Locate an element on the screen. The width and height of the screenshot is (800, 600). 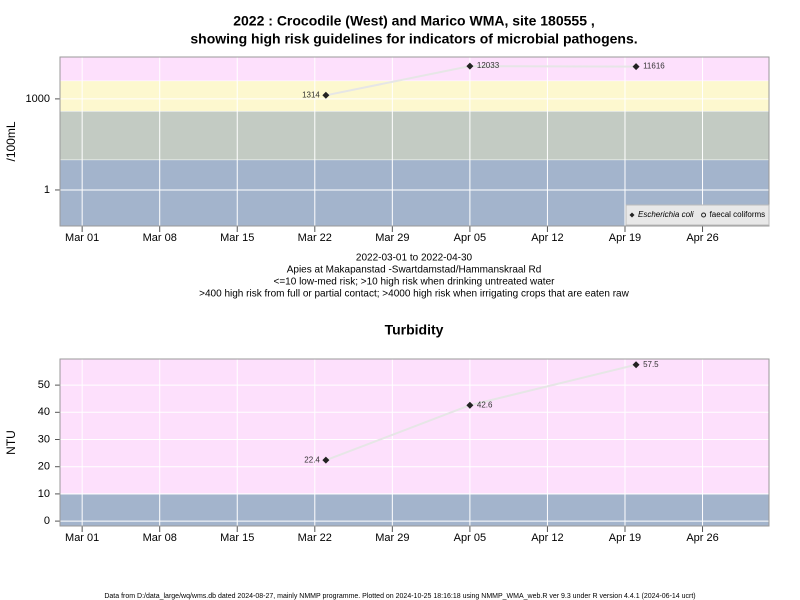
y-tick-label: 1 is located at coordinates (47, 190).